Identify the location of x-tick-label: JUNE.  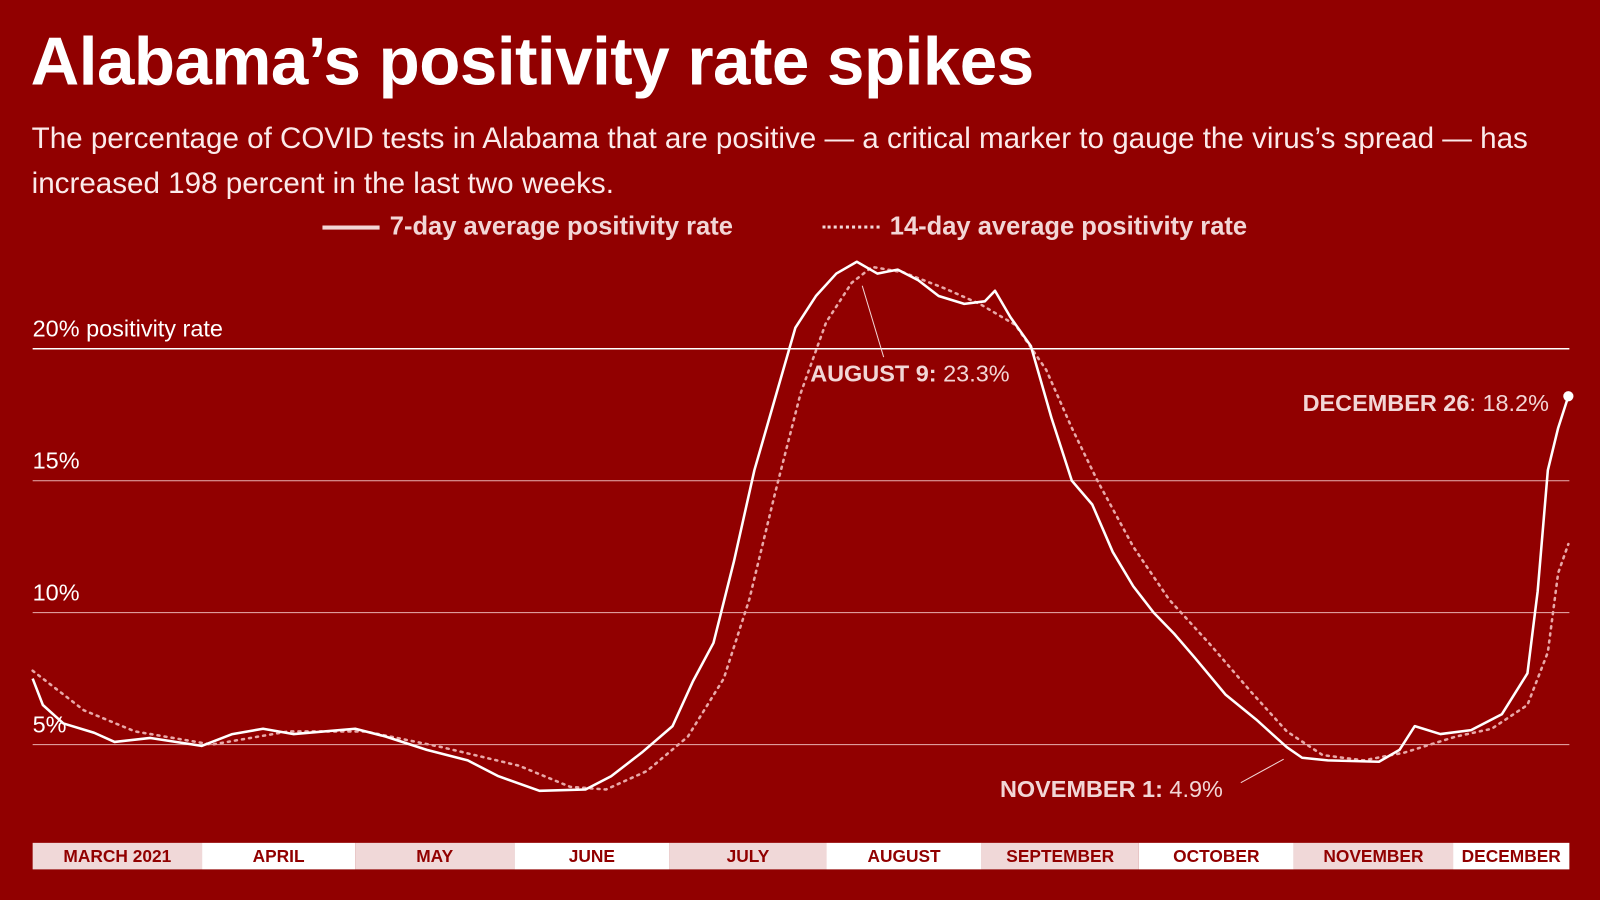
(592, 856).